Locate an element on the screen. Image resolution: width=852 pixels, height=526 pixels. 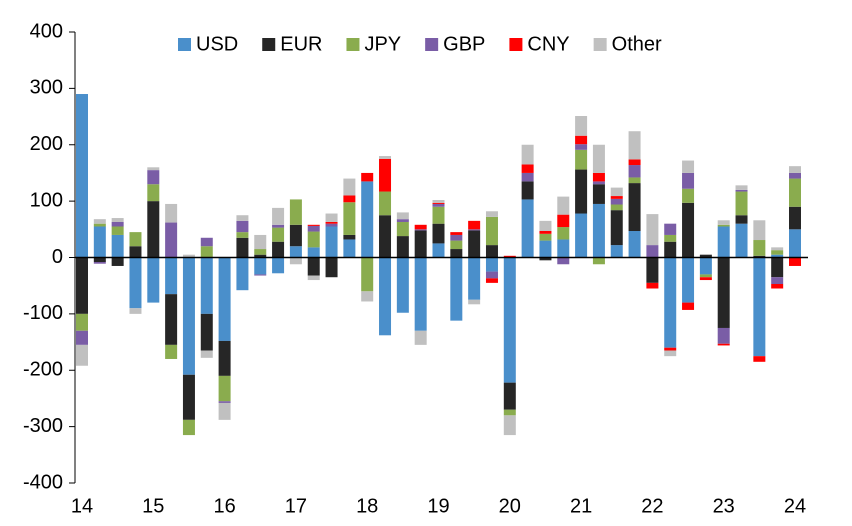
y-tick-label: -400 is located at coordinates (43, 482).